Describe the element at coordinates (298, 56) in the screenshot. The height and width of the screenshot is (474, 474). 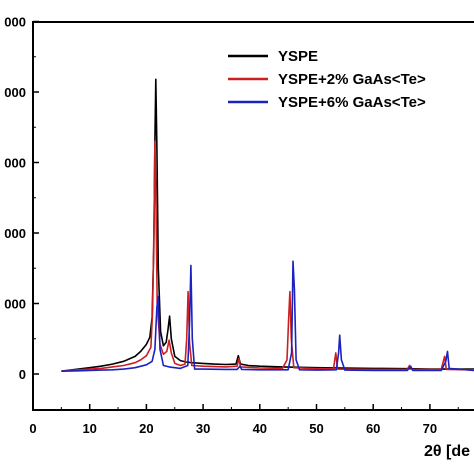
I see `legend-label: YSPE` at that location.